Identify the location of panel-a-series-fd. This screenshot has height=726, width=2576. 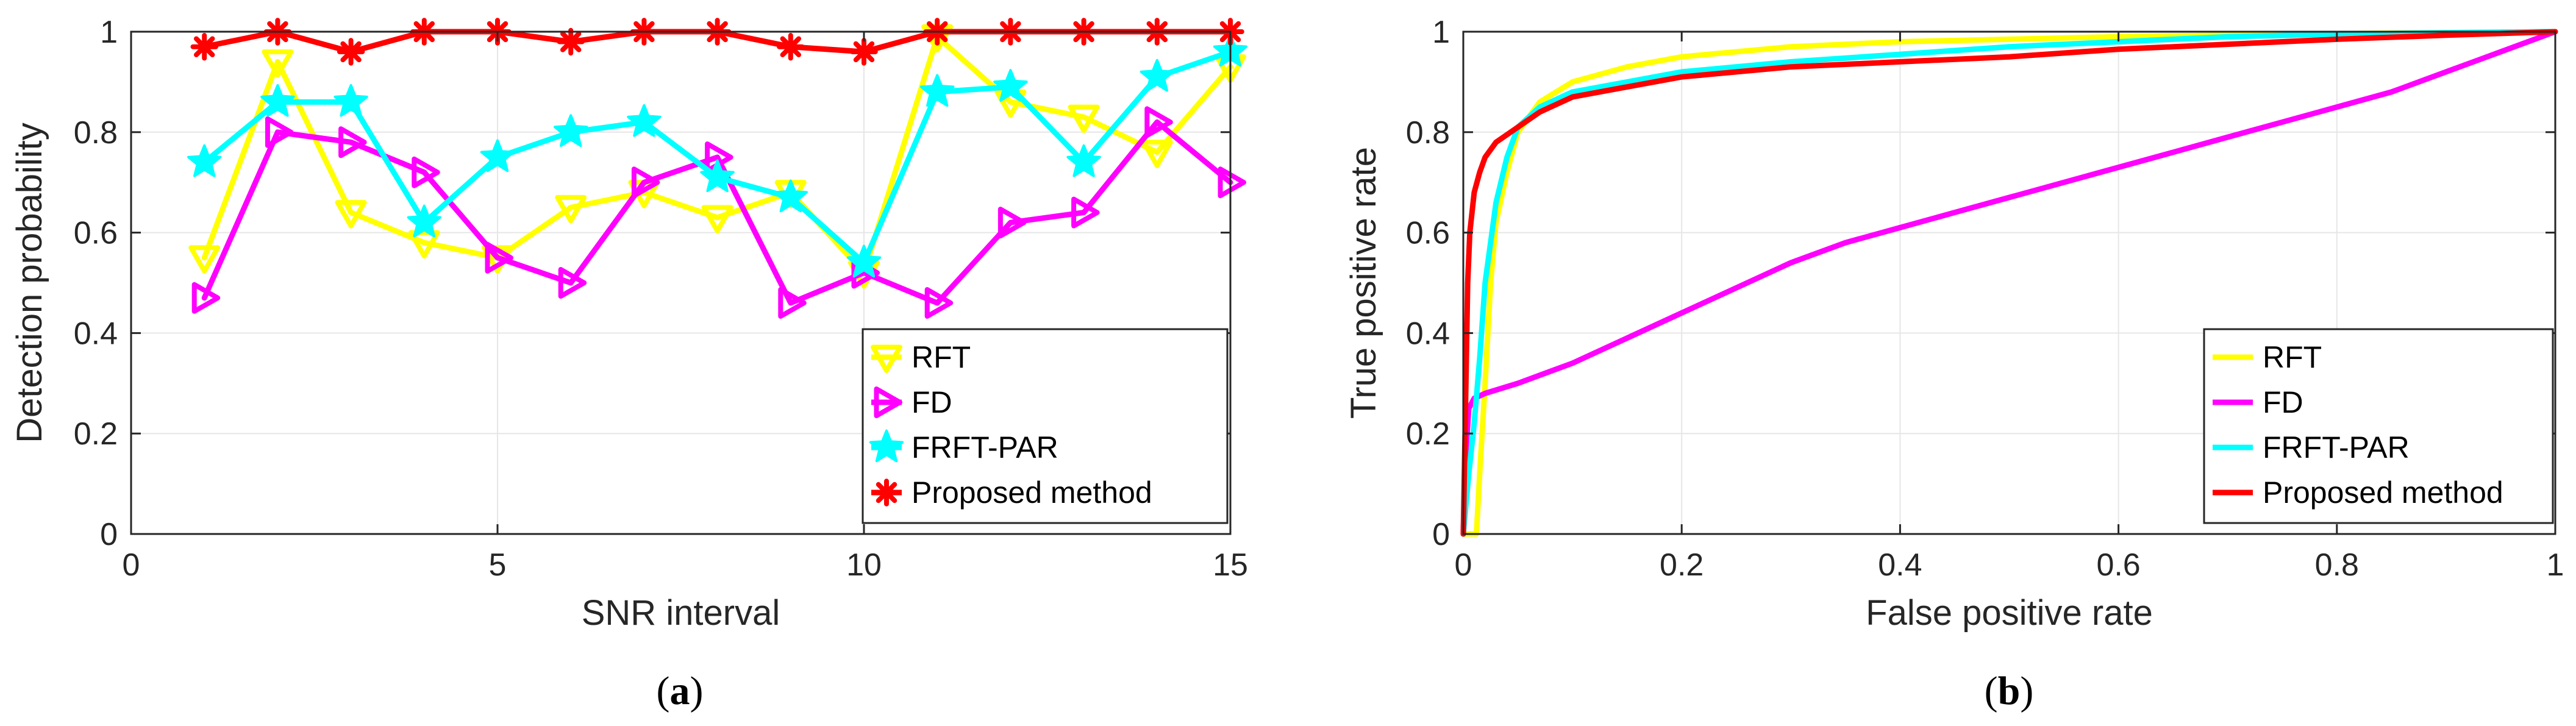
(719, 212).